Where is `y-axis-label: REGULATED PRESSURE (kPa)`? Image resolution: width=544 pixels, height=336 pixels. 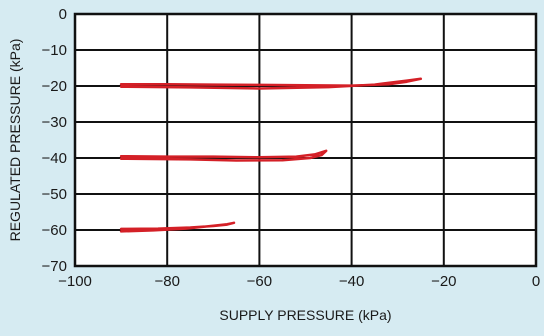 y-axis-label: REGULATED PRESSURE (kPa) is located at coordinates (15, 140).